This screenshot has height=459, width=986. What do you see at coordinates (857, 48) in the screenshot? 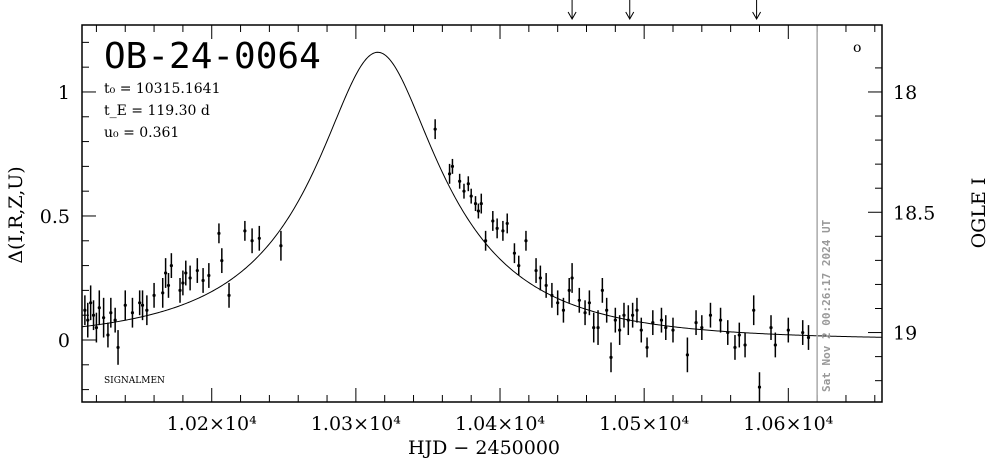
I see `corner-mark: o` at bounding box center [857, 48].